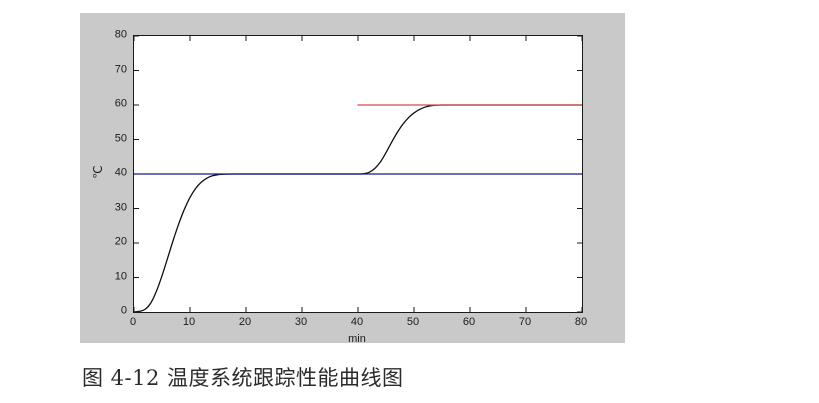  I want to click on y-tick-label: 70, so click(120, 69).